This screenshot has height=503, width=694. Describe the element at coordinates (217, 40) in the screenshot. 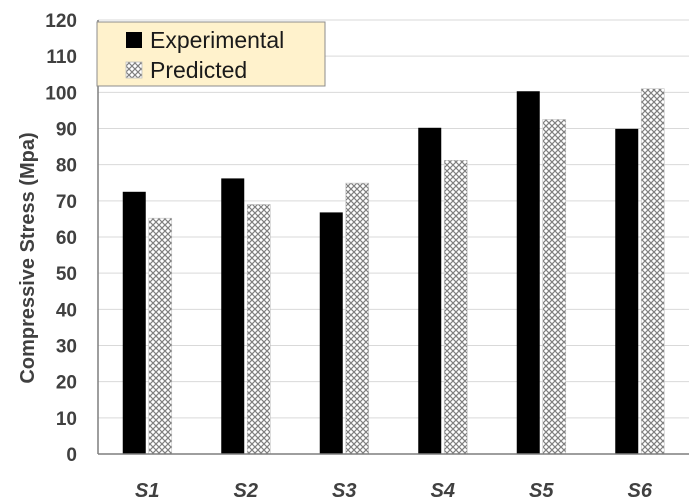

I see `legend-label-experimental: Experimental` at that location.